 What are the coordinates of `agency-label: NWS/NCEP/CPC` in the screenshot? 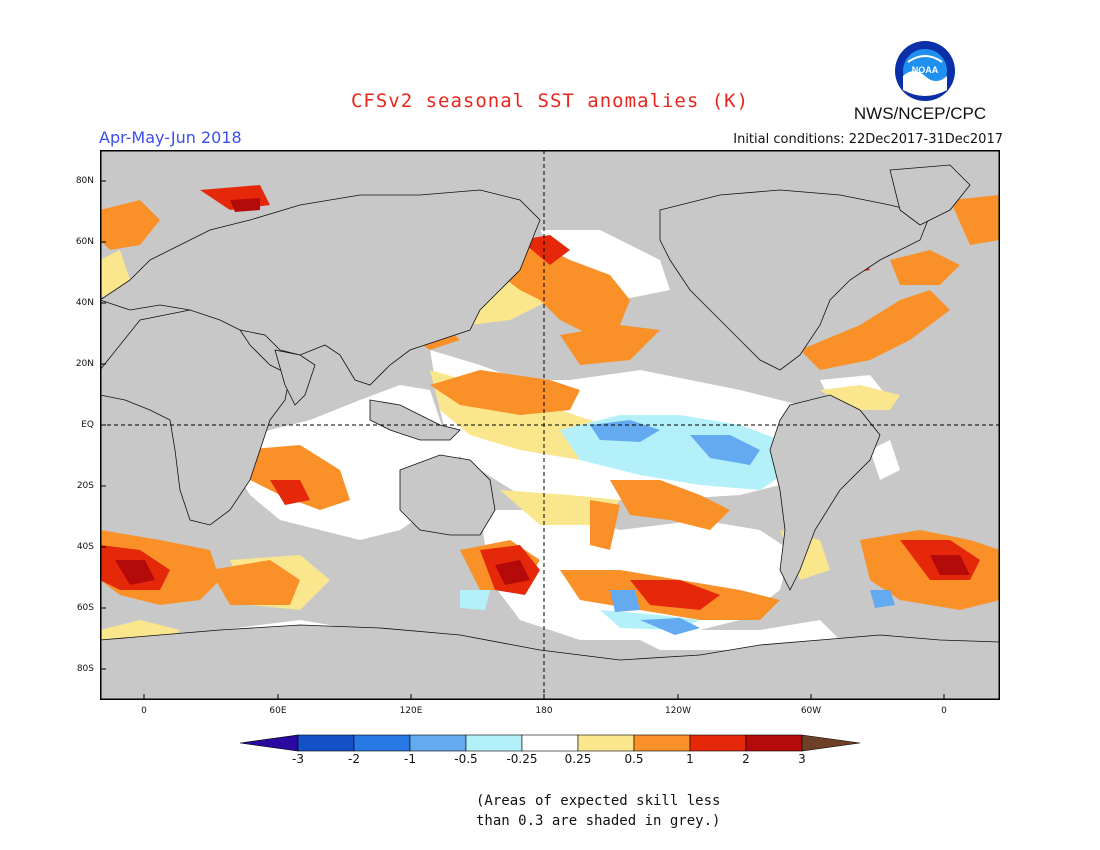 It's located at (920, 113).